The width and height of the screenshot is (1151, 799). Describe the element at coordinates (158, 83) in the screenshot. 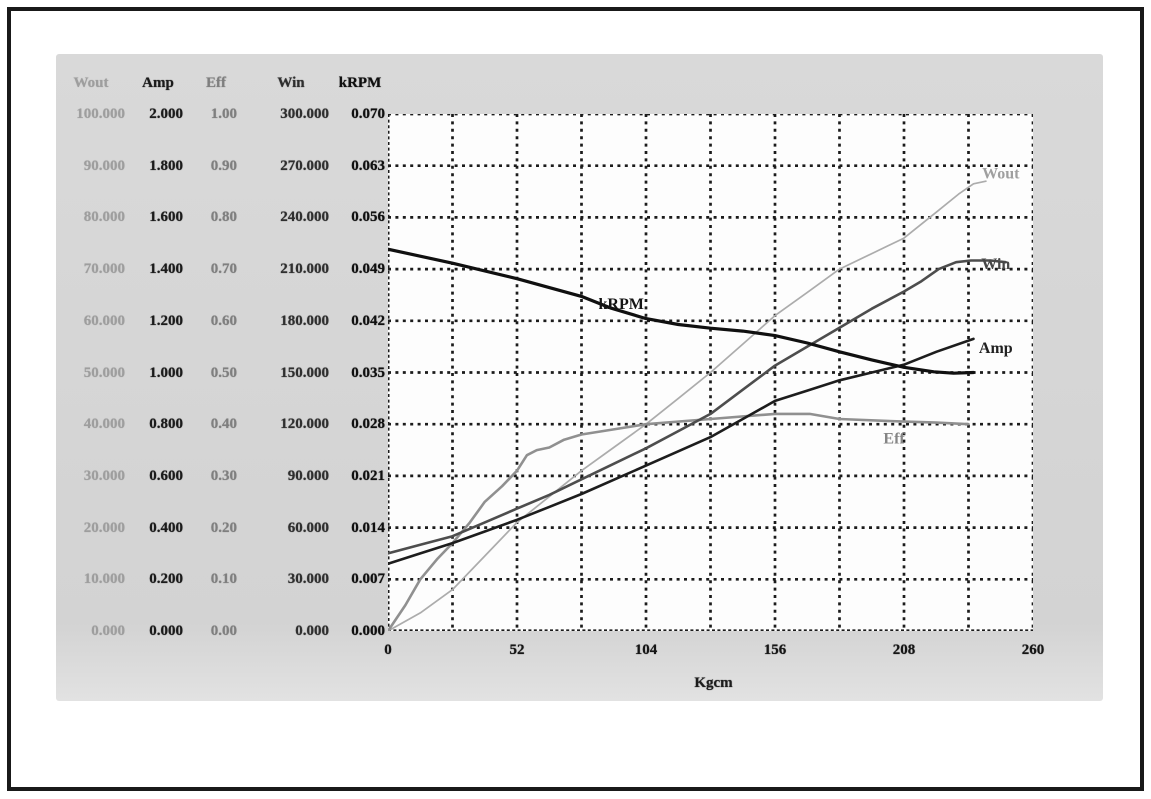

I see `table-header-amp: Amp` at that location.